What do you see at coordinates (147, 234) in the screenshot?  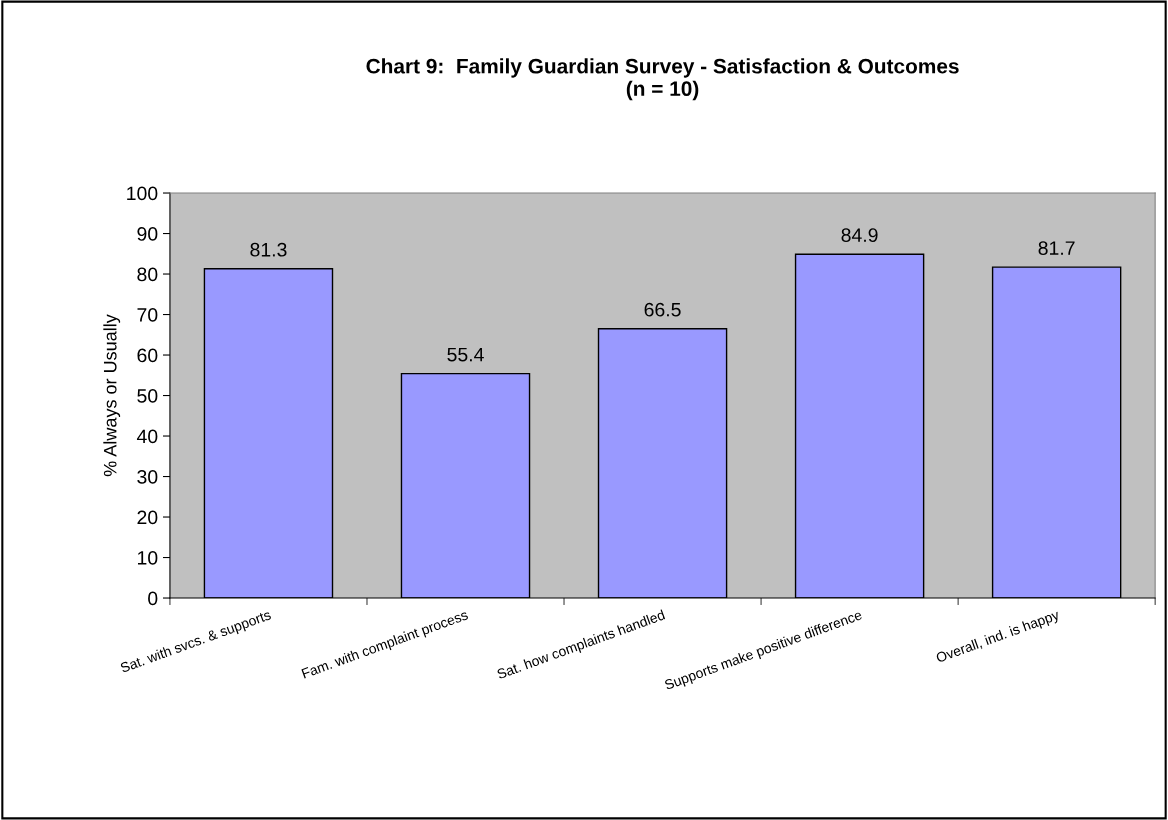 I see `y-tick-label: 90` at bounding box center [147, 234].